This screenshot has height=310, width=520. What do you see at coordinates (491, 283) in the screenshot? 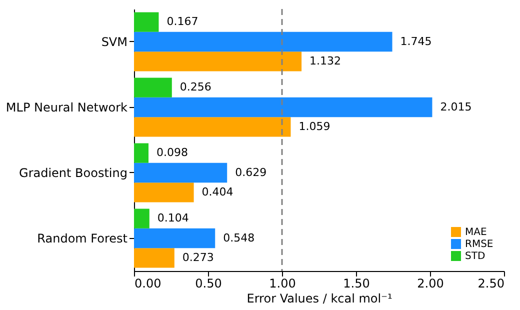
I see `x-tick-label: 2.50` at bounding box center [491, 283].